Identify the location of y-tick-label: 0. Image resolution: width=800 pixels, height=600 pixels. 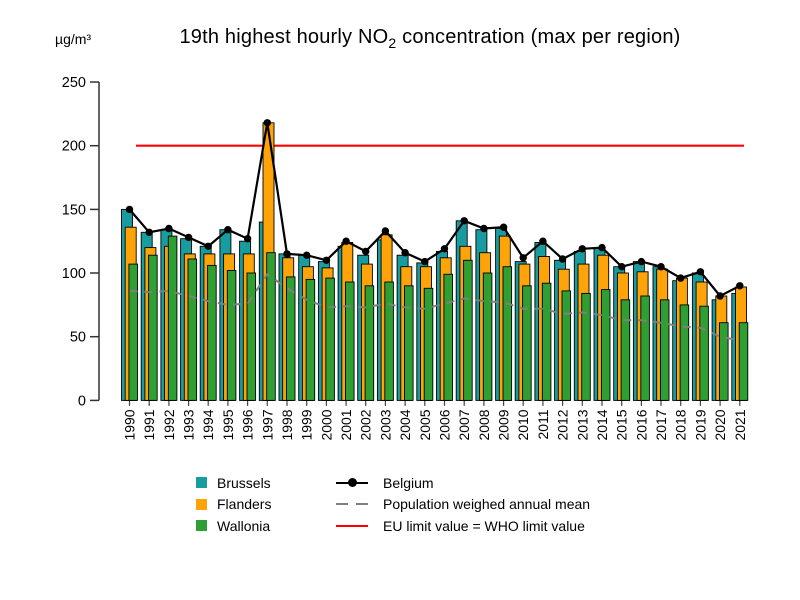
(82, 401).